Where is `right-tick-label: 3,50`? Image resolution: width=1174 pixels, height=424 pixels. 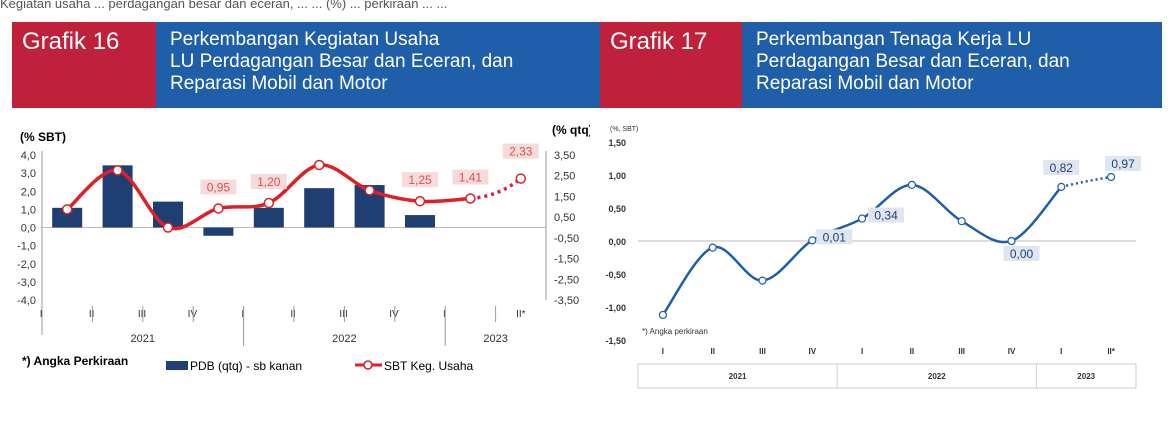 right-tick-label: 3,50 is located at coordinates (564, 156).